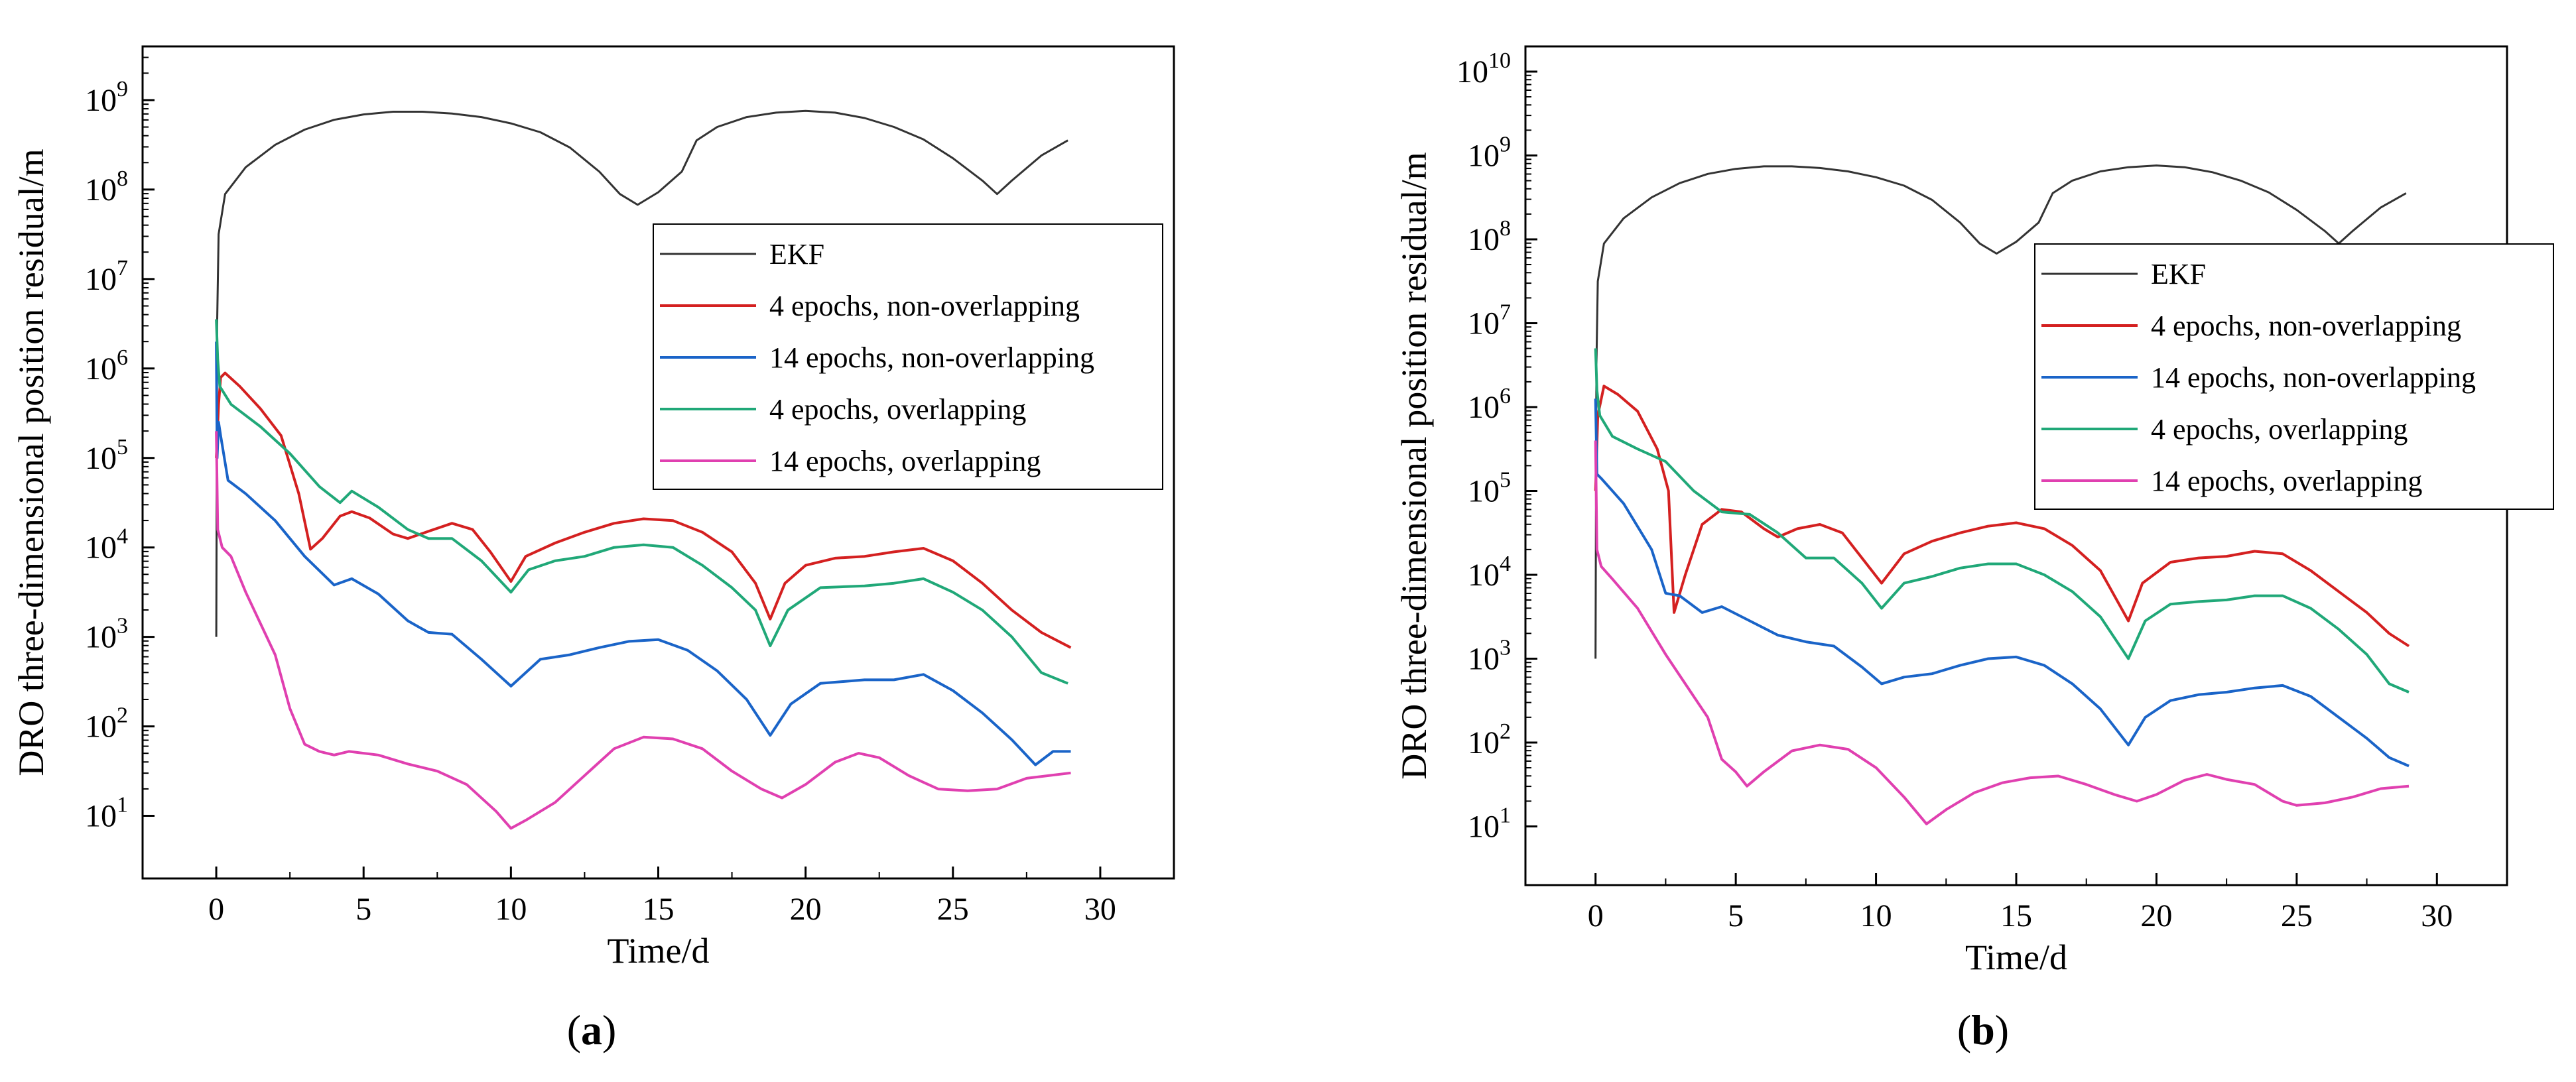  Describe the element at coordinates (1484, 69) in the screenshot. I see `y-tick-label: 10¹⁰` at that location.